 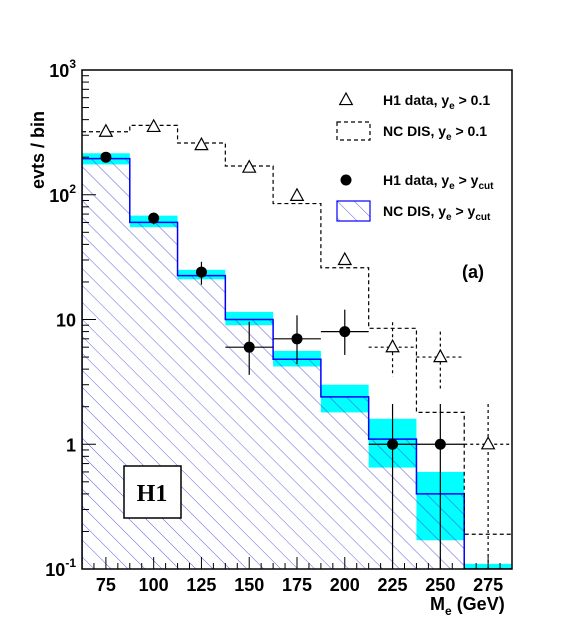 I want to click on y-tick-label: 10⁻¹, so click(x=60, y=568).